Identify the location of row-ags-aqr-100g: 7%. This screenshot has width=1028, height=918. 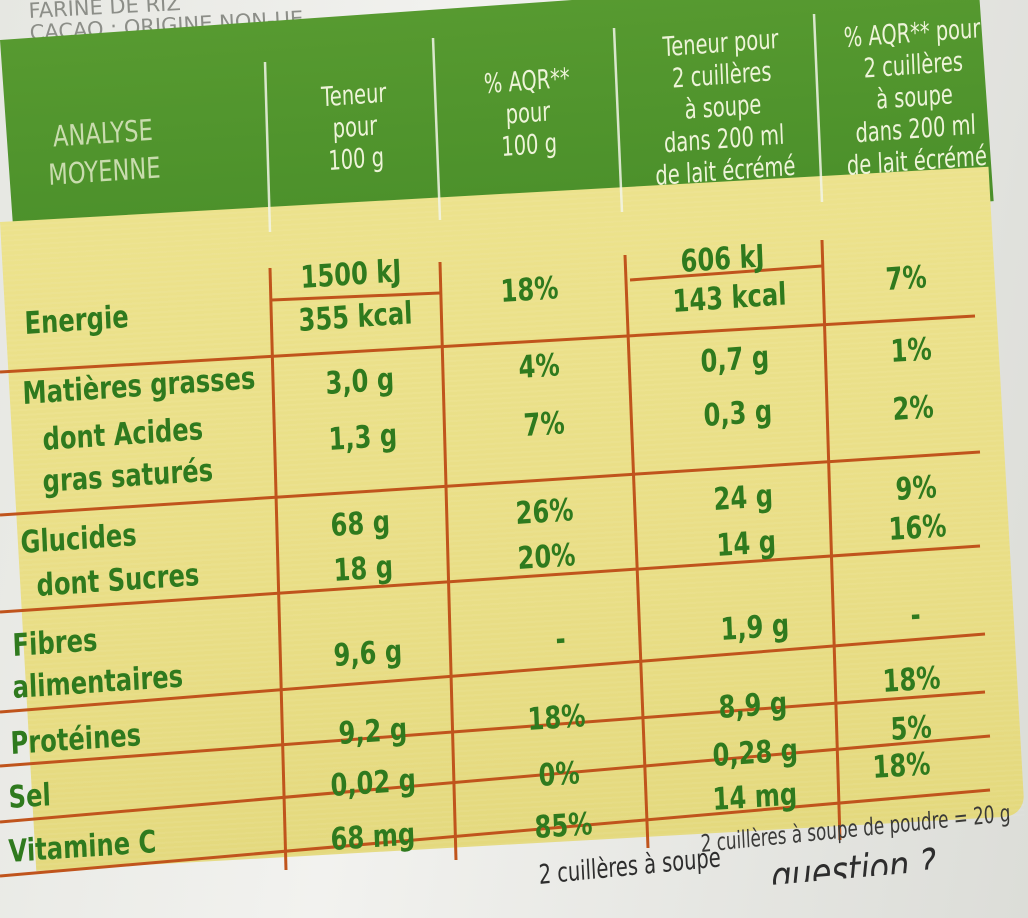
(544, 424).